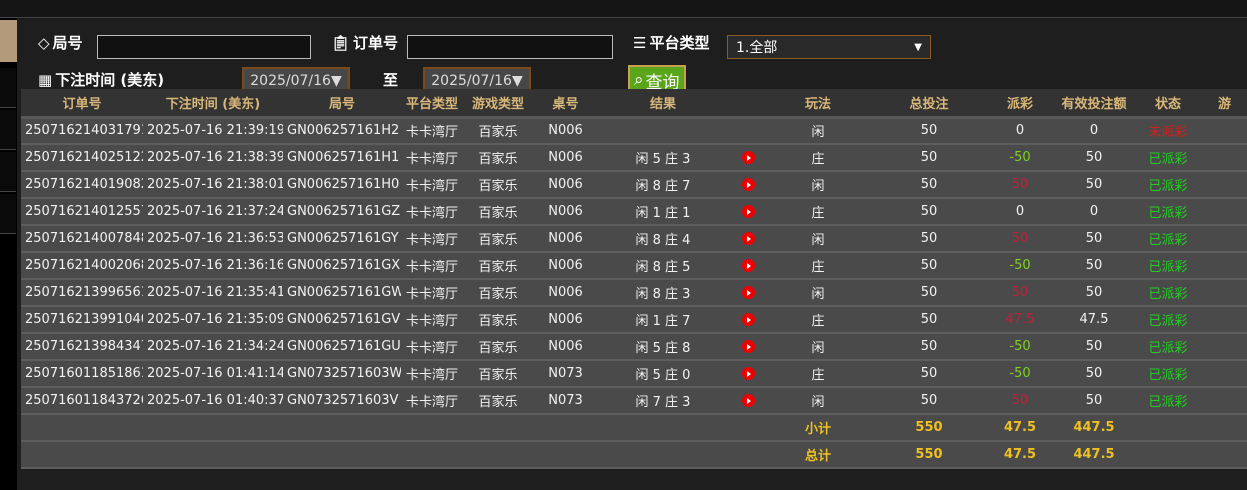  What do you see at coordinates (818, 104) in the screenshot?
I see `column-header: 玩法` at bounding box center [818, 104].